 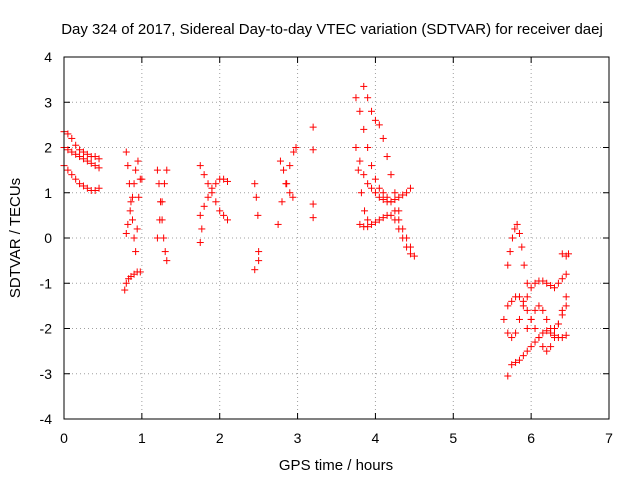 I want to click on y-axis-label: SDTVAR / TECUs, so click(x=15, y=238).